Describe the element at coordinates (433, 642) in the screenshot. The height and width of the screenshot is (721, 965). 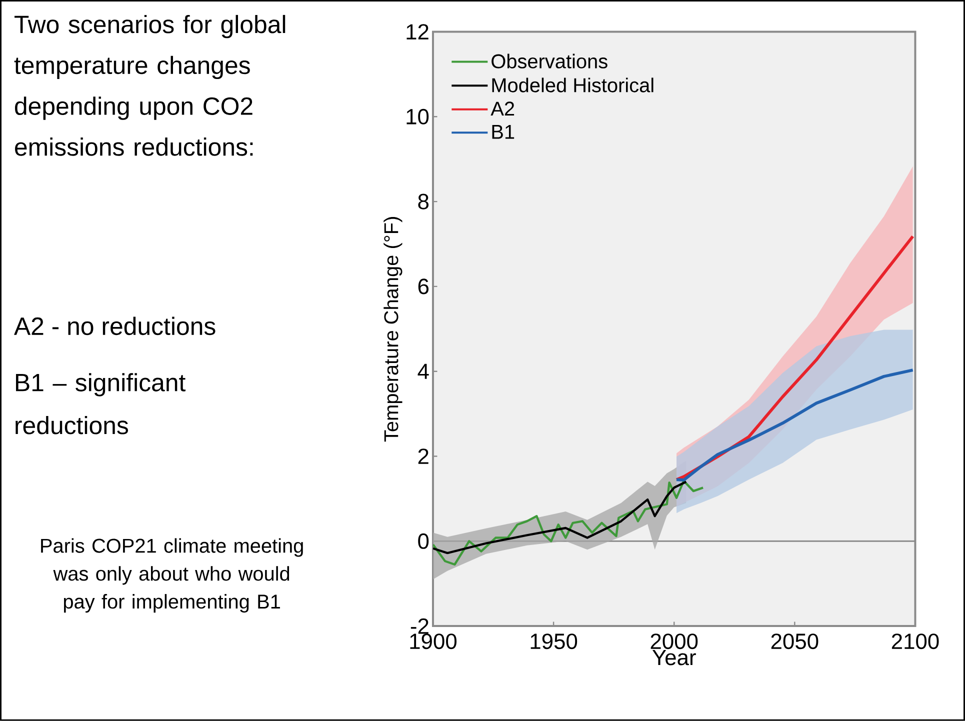
I see `x-tick-label: 1900` at that location.